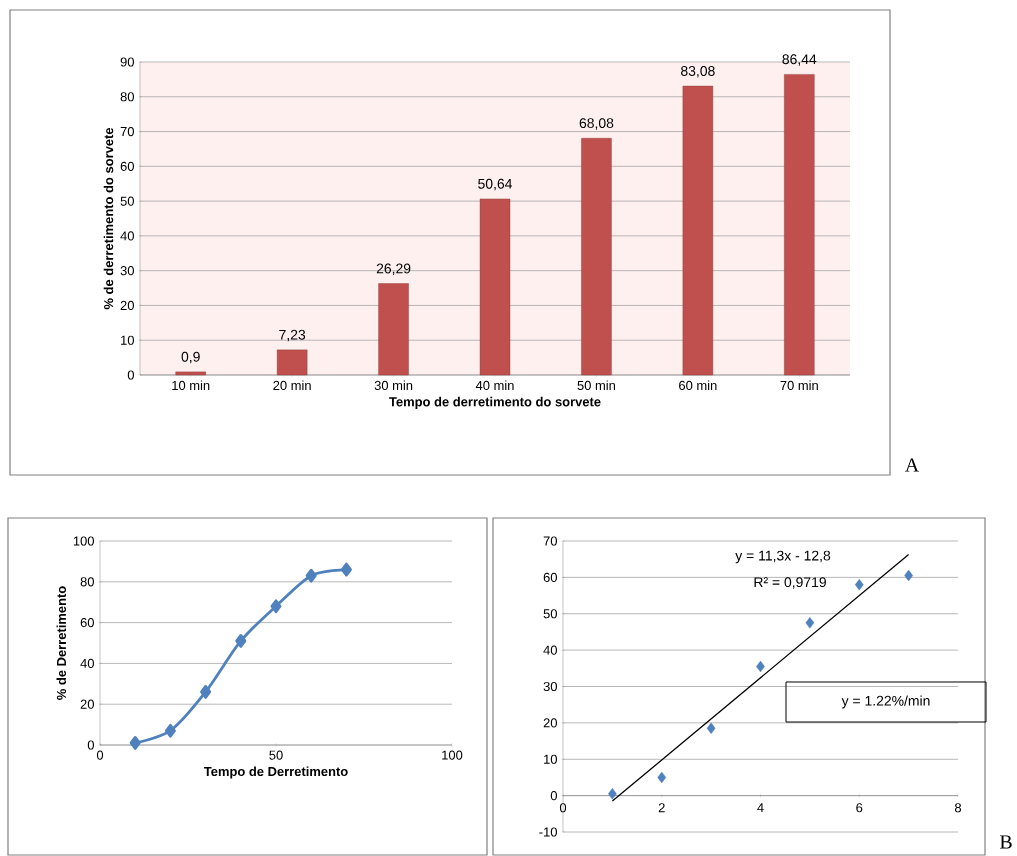 This screenshot has height=856, width=1017. Describe the element at coordinates (958, 808) in the screenshot. I see `x-tick-label: 8` at that location.